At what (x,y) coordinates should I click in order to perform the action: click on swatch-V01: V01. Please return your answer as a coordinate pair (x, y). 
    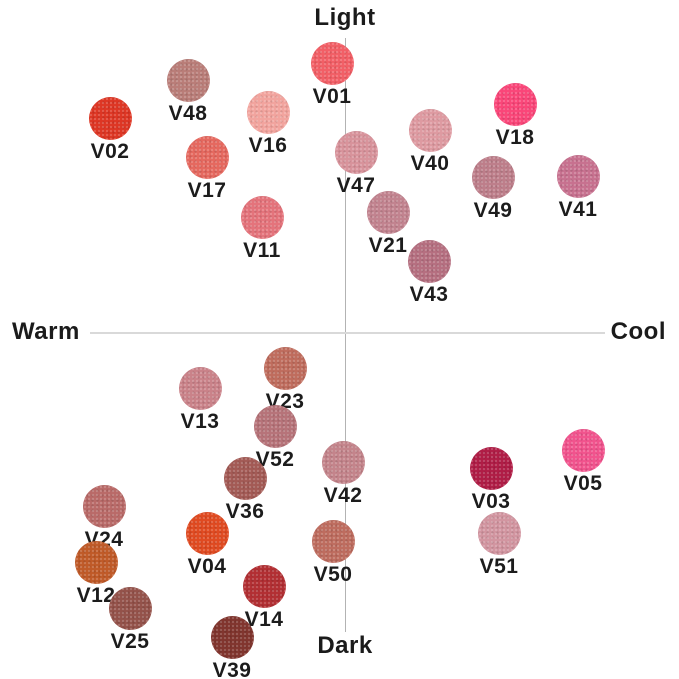
    Looking at the image, I should click on (332, 74).